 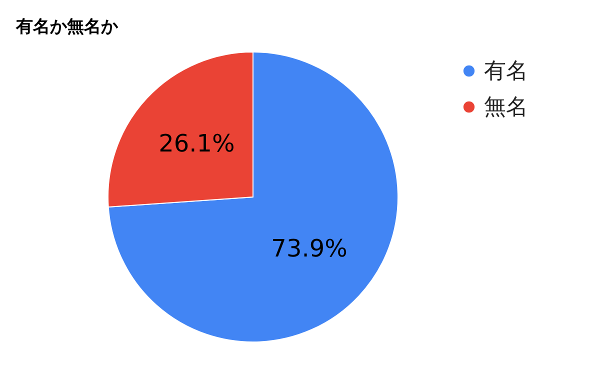 What do you see at coordinates (67, 27) in the screenshot?
I see `chart-title: 有名か無名か` at bounding box center [67, 27].